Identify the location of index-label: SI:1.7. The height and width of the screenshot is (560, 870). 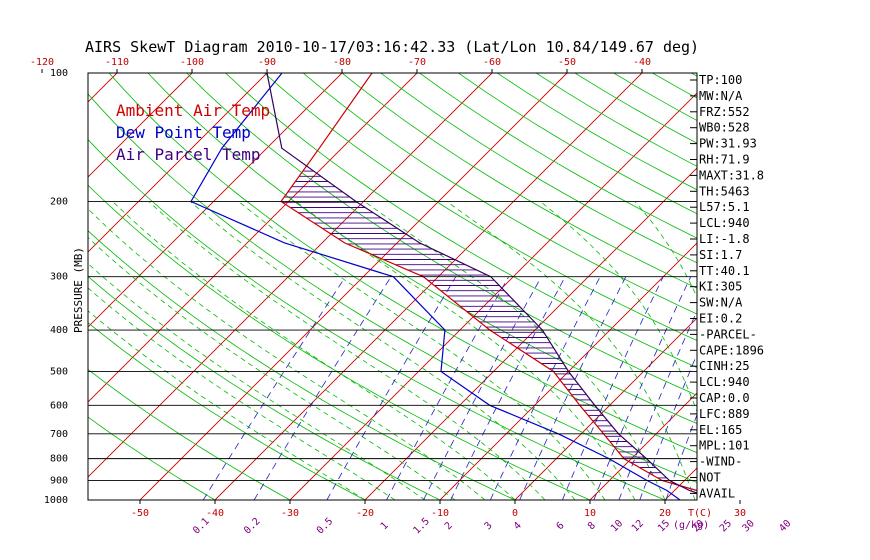
(720, 255).